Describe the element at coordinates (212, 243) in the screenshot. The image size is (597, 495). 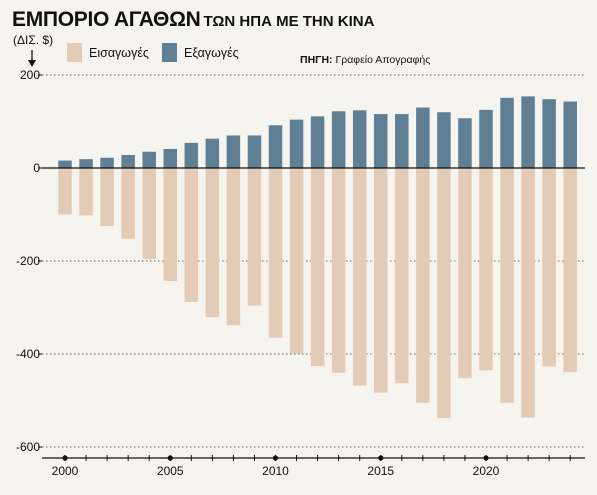
I see `bar-imports-2007` at that location.